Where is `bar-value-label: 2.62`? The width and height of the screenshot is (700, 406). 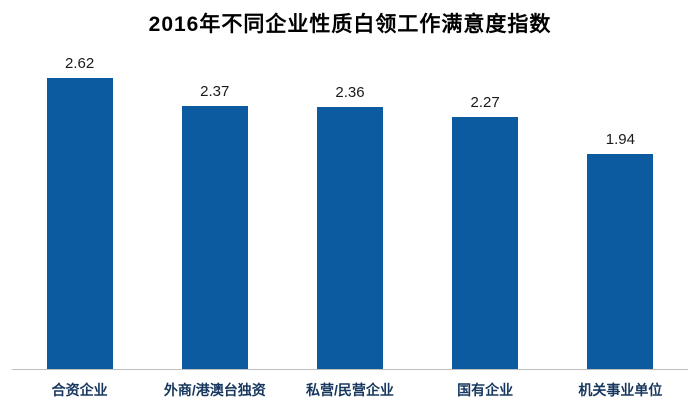 bar-value-label: 2.62 is located at coordinates (79, 63).